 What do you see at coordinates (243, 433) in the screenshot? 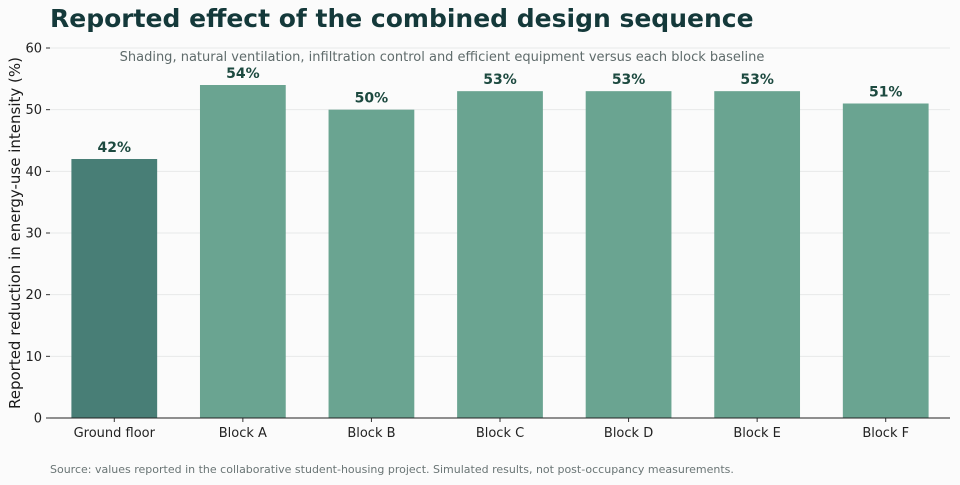
I see `x-tick-label: Block A` at bounding box center [243, 433].